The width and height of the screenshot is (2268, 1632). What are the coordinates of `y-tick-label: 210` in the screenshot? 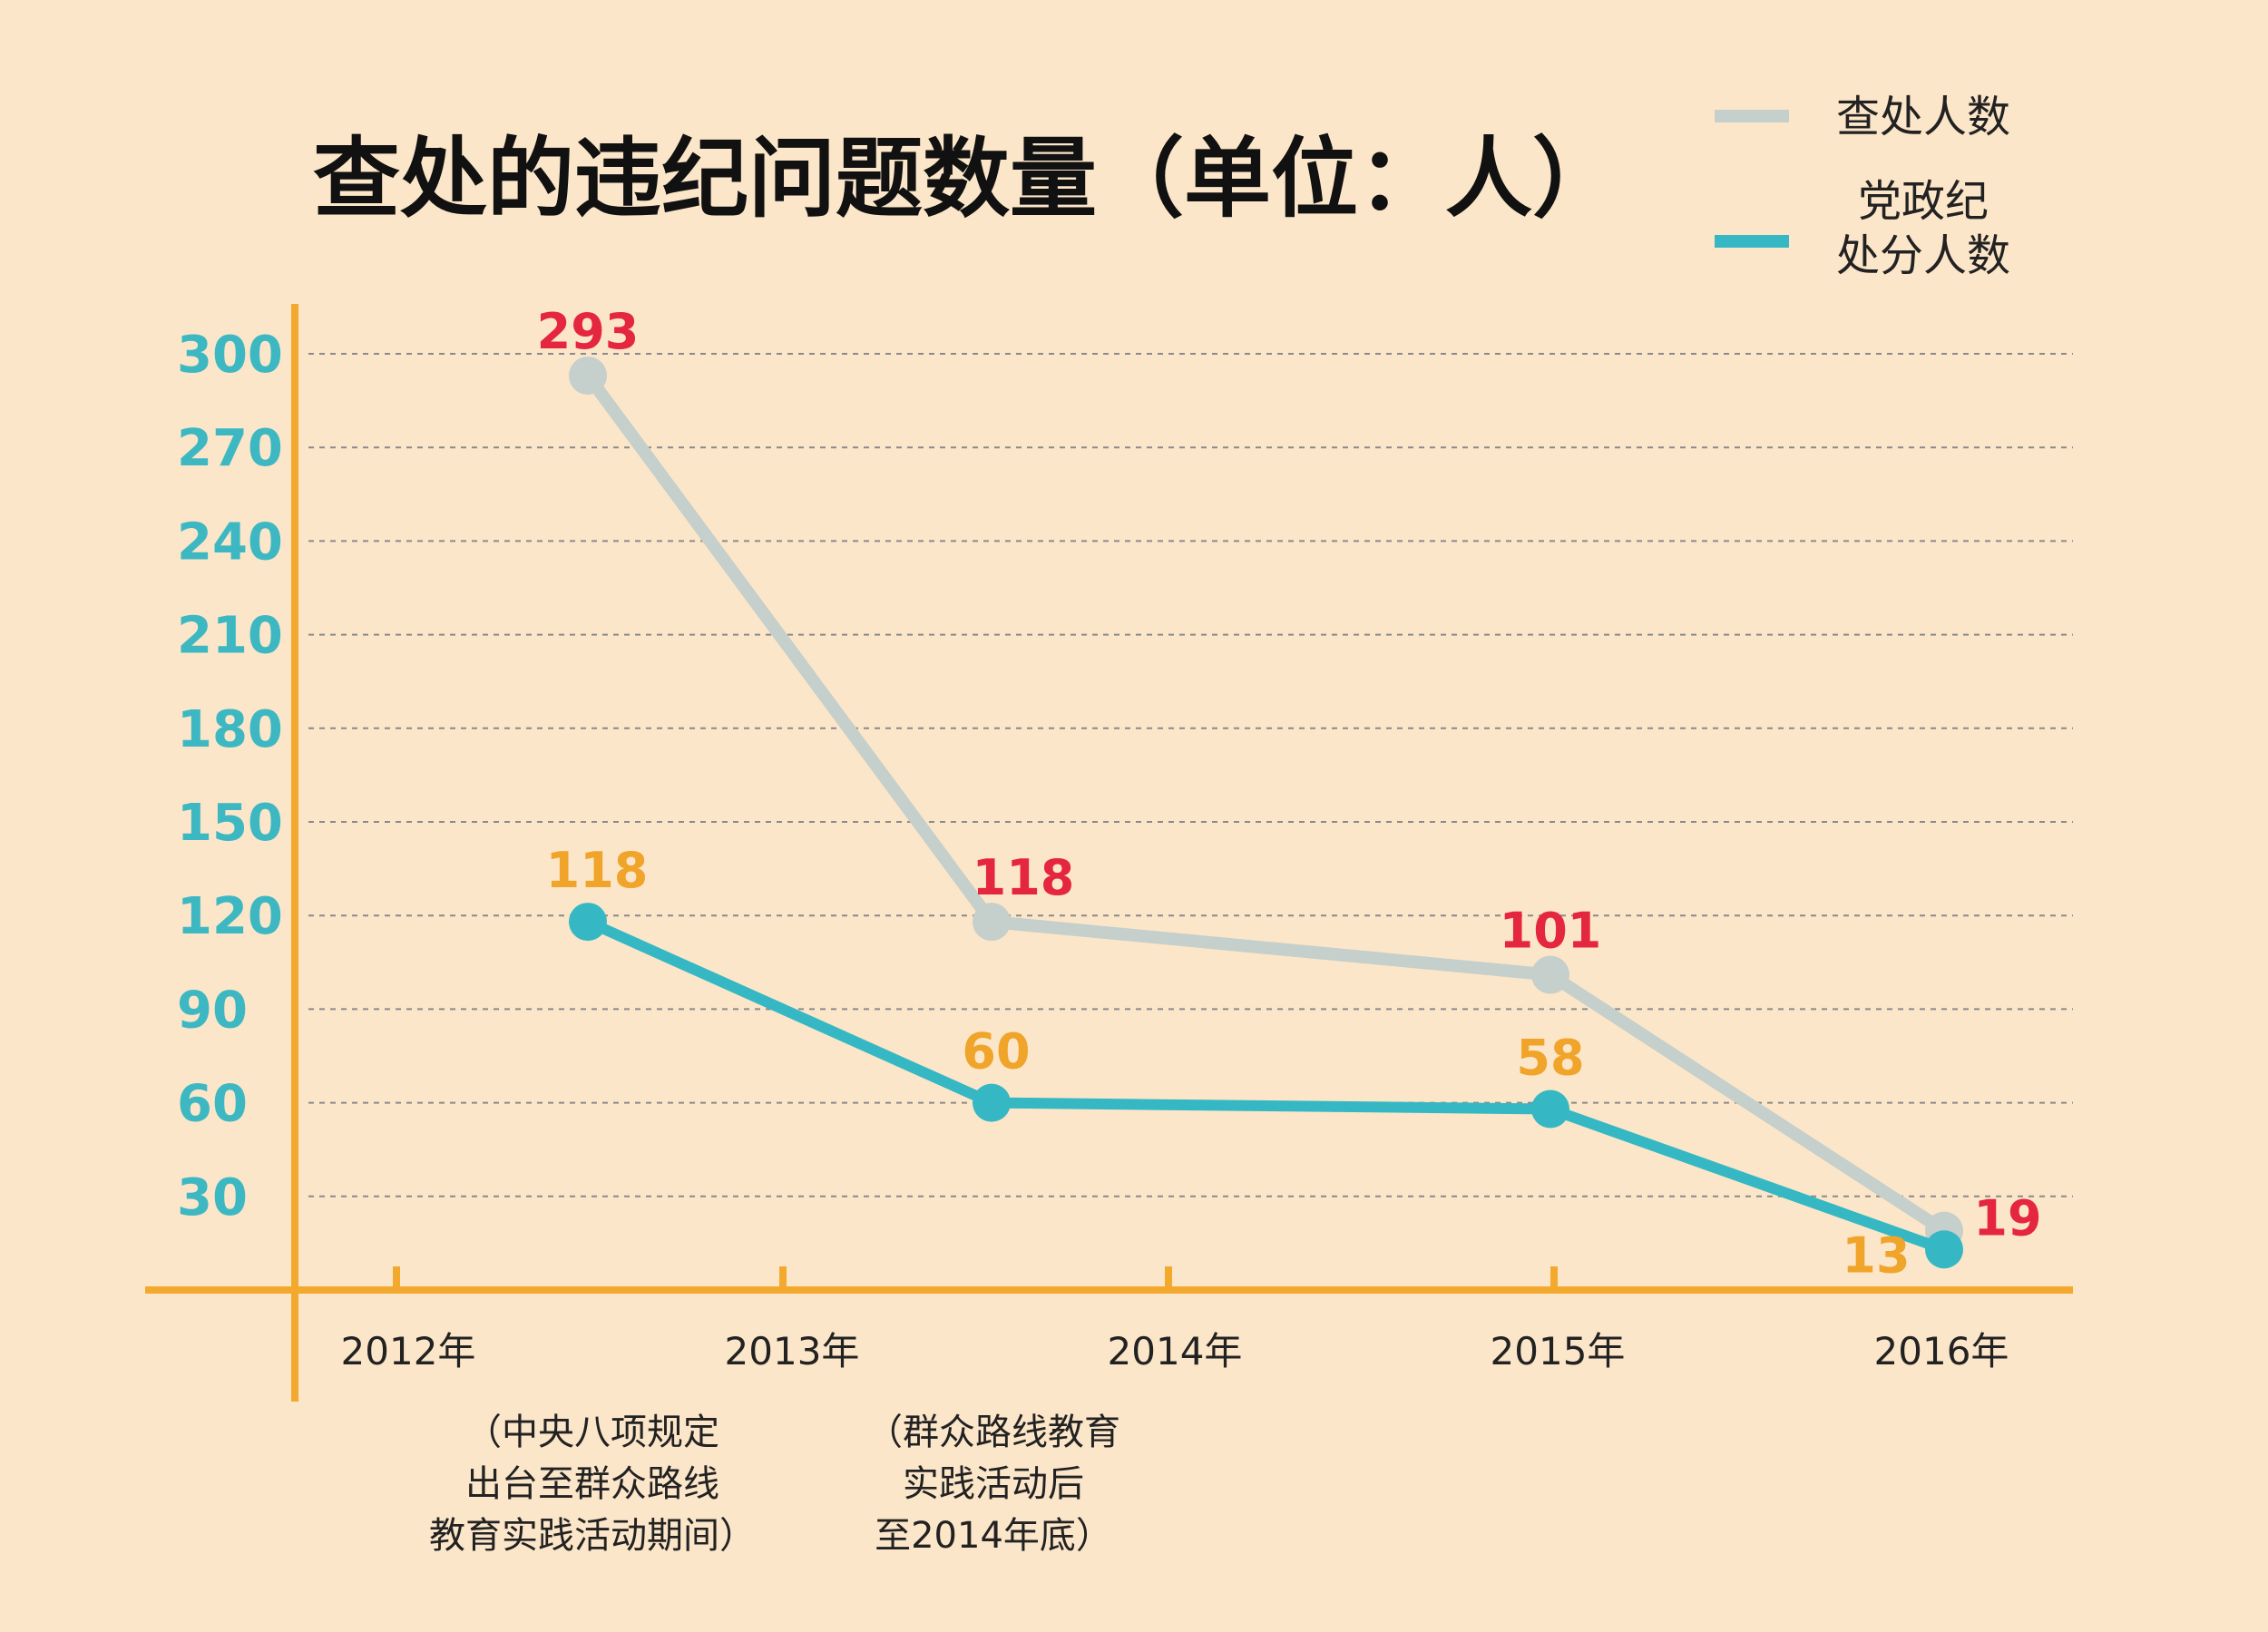 It's located at (230, 636).